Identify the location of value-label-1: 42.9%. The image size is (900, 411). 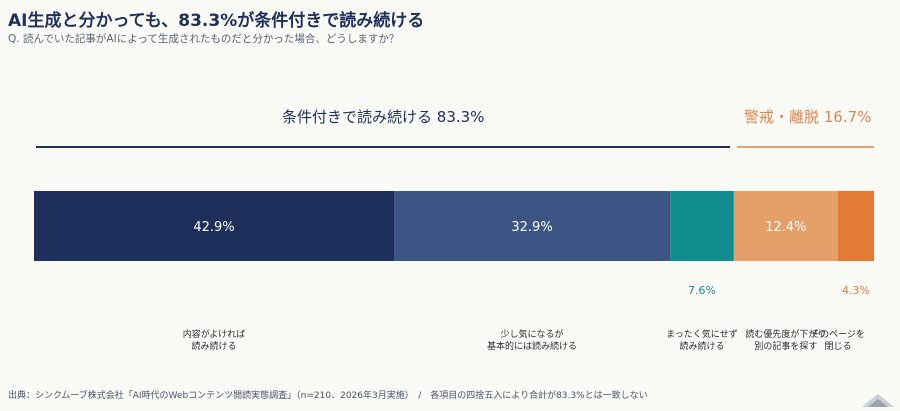
(213, 227).